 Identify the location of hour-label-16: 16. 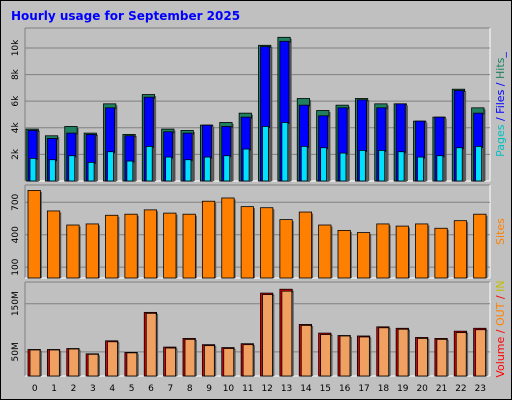
(345, 389).